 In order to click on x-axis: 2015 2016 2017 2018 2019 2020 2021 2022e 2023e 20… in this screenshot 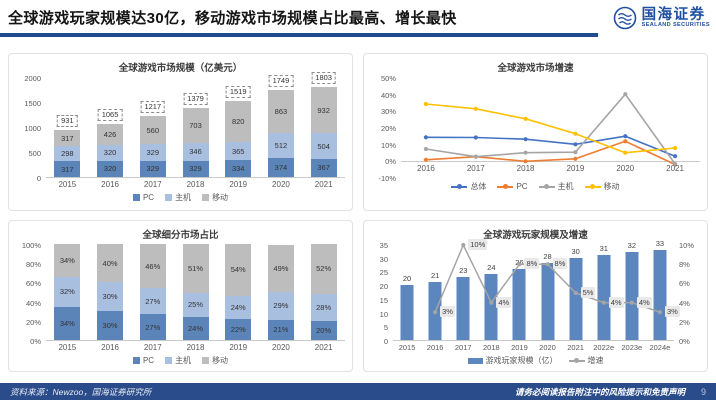, I will do `click(533, 347)`.